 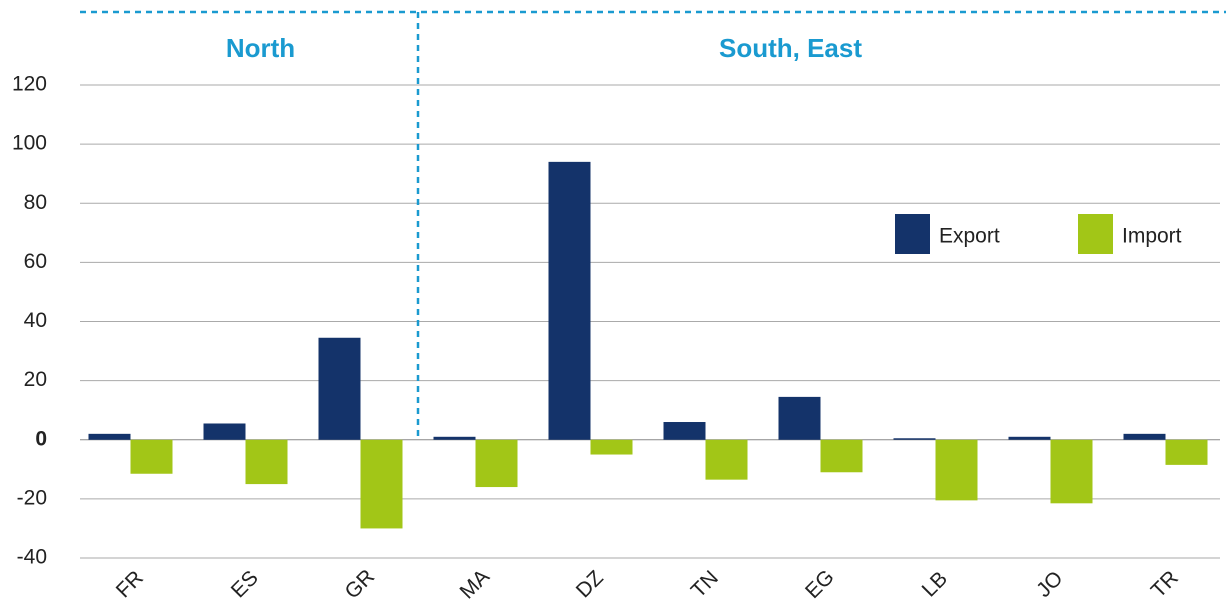 I want to click on x-tick-label: TN, so click(x=705, y=584).